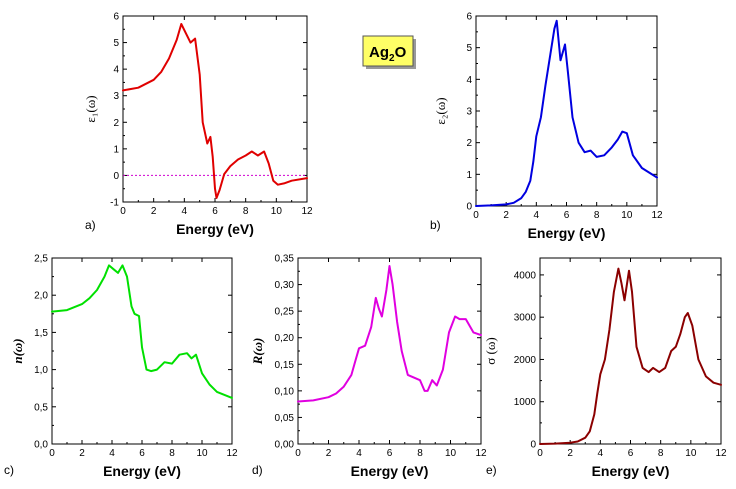  What do you see at coordinates (491, 470) in the screenshot?
I see `panel-label: e)` at bounding box center [491, 470].